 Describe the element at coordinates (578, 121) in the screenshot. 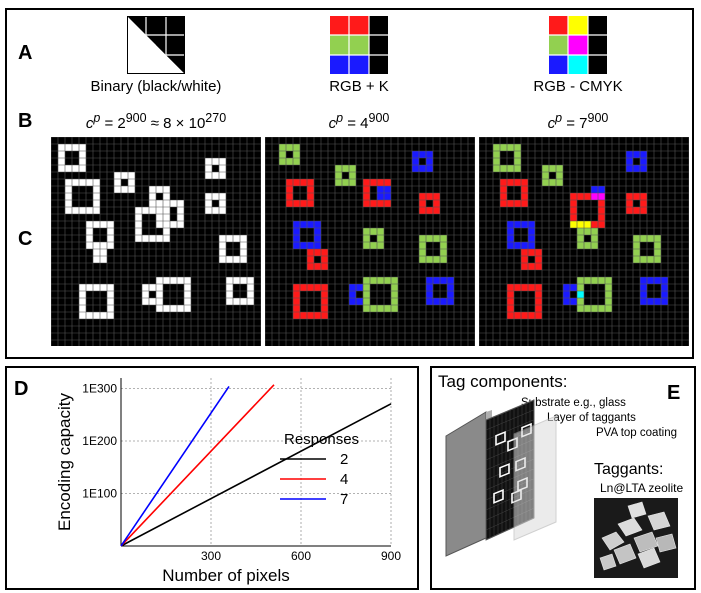

I see `capacity-cmyk: cp = 7900` at that location.